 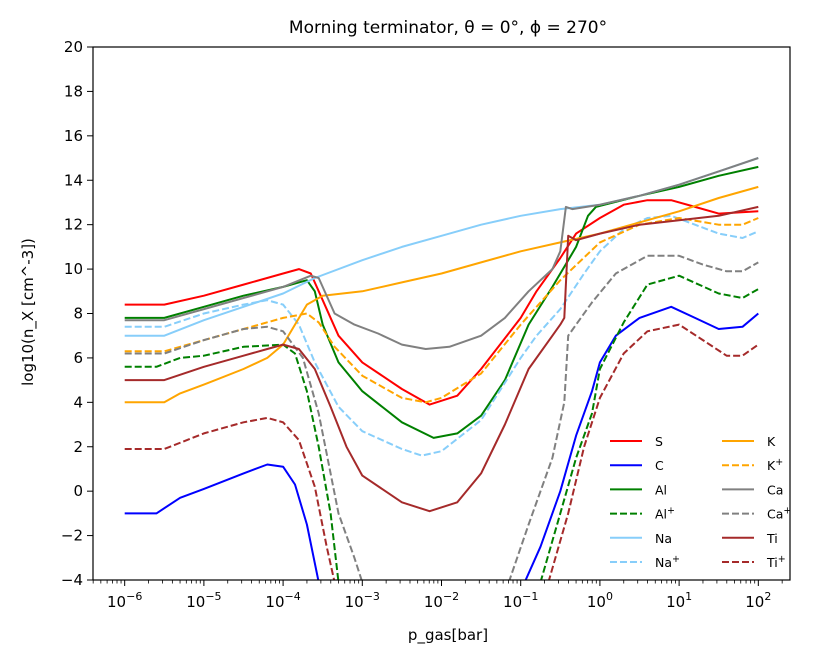 I want to click on x-tick-label: 10¹, so click(x=679, y=600).